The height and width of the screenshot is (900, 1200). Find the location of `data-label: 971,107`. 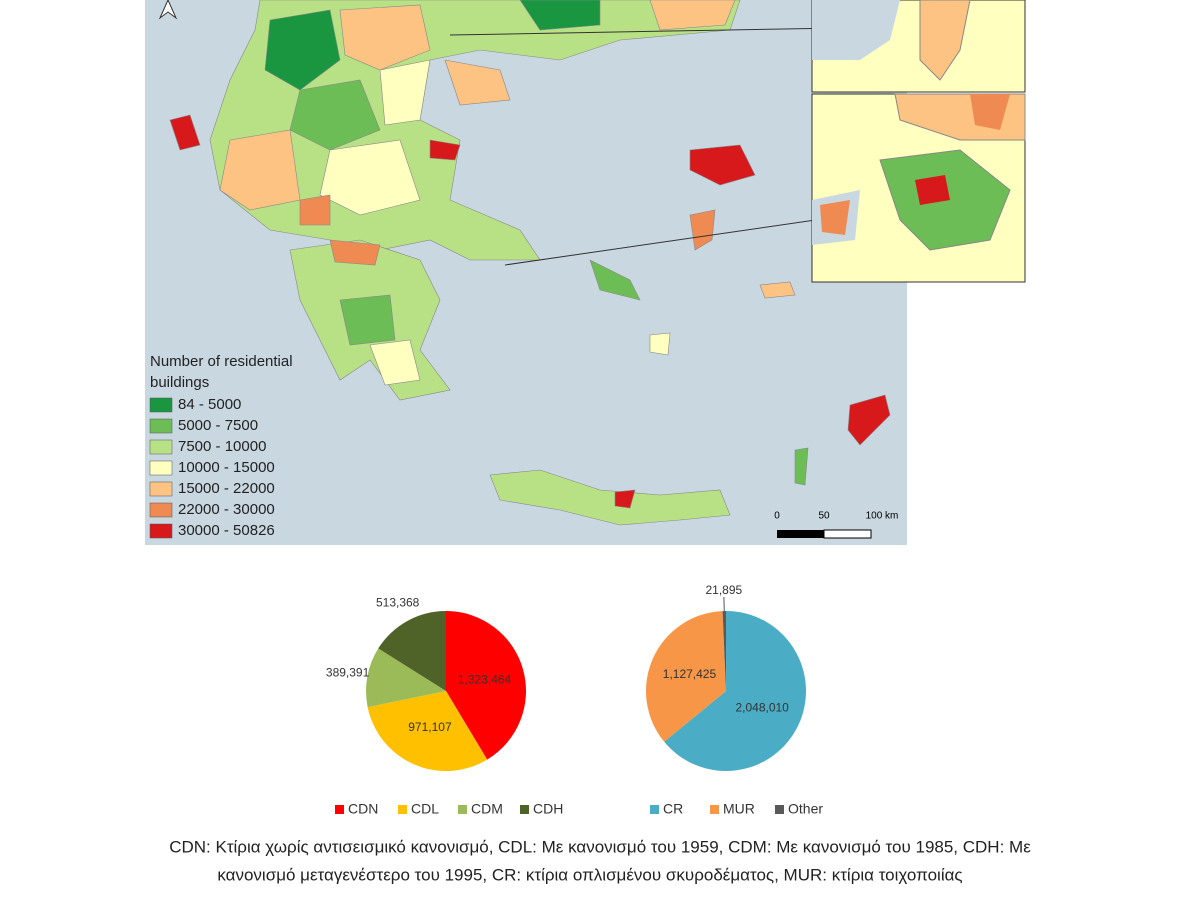

data-label: 971,107 is located at coordinates (430, 727).